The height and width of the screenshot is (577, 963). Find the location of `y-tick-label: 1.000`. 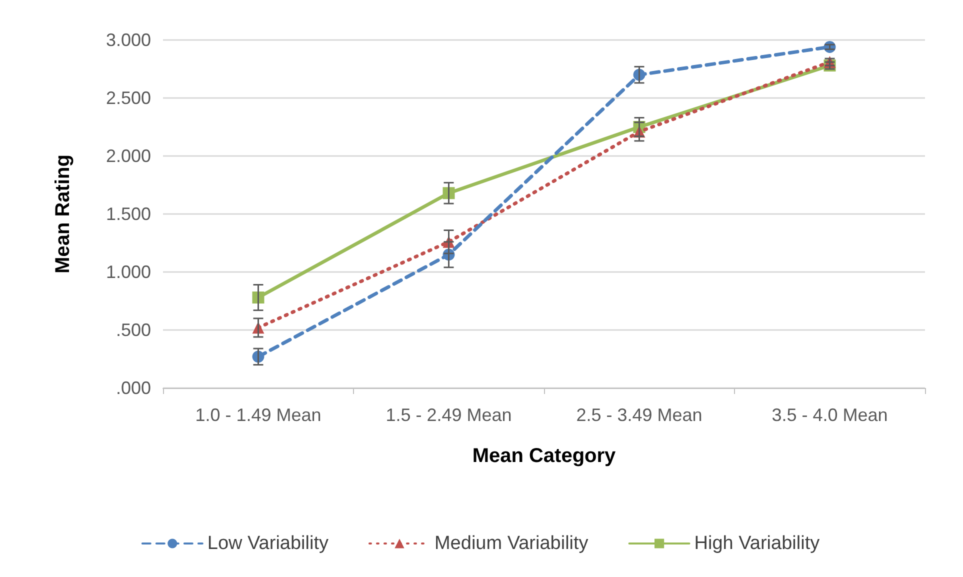

y-tick-label: 1.000 is located at coordinates (128, 272).